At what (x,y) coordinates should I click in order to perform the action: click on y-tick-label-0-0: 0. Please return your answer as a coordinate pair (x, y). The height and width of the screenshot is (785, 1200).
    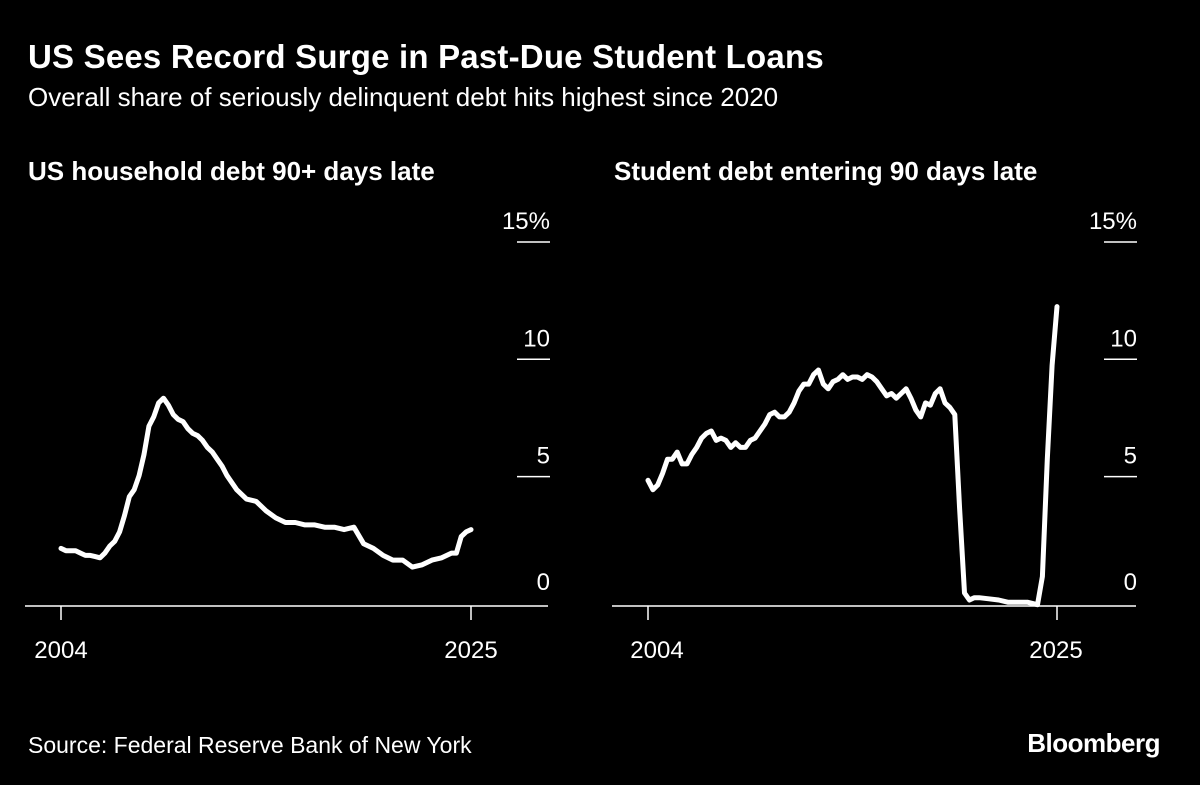
    Looking at the image, I should click on (543, 582).